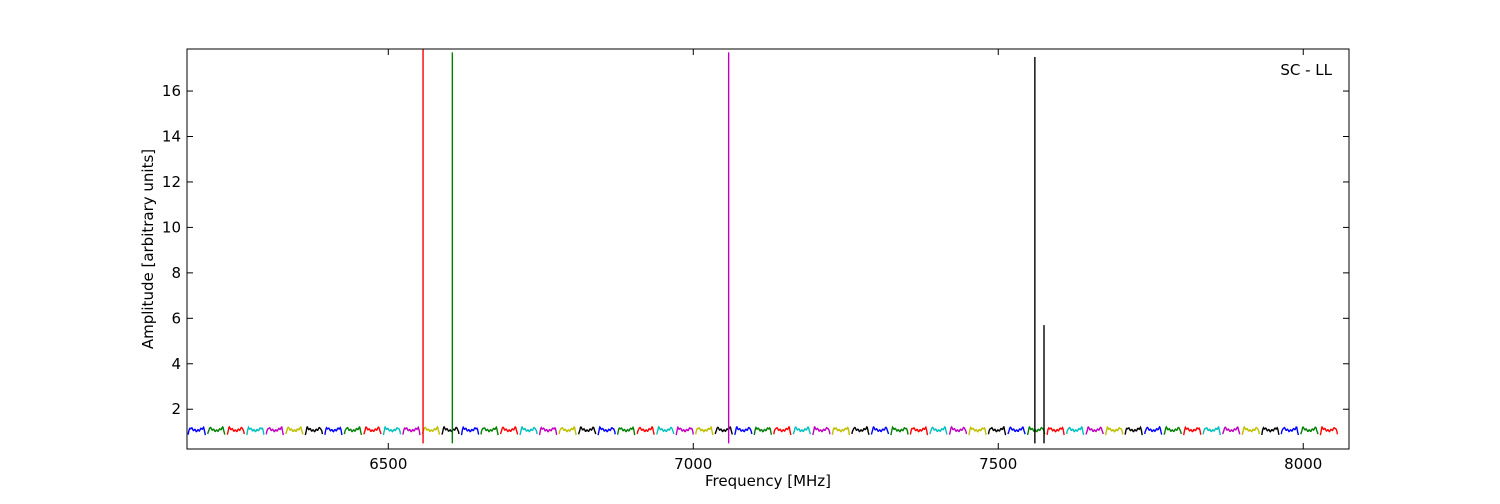 The image size is (1500, 504). Describe the element at coordinates (176, 318) in the screenshot. I see `y-tick-label: 6` at that location.